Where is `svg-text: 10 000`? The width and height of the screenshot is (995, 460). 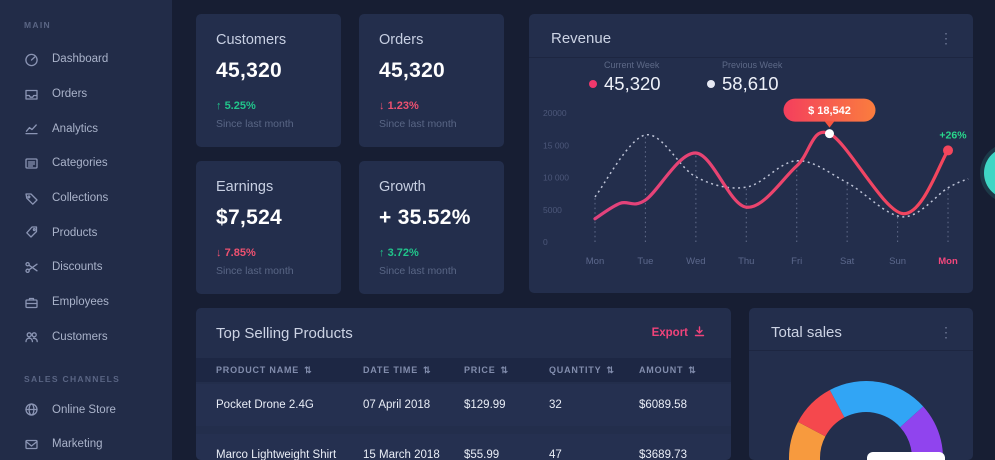
svg-text: 10 000 is located at coordinates (556, 178).